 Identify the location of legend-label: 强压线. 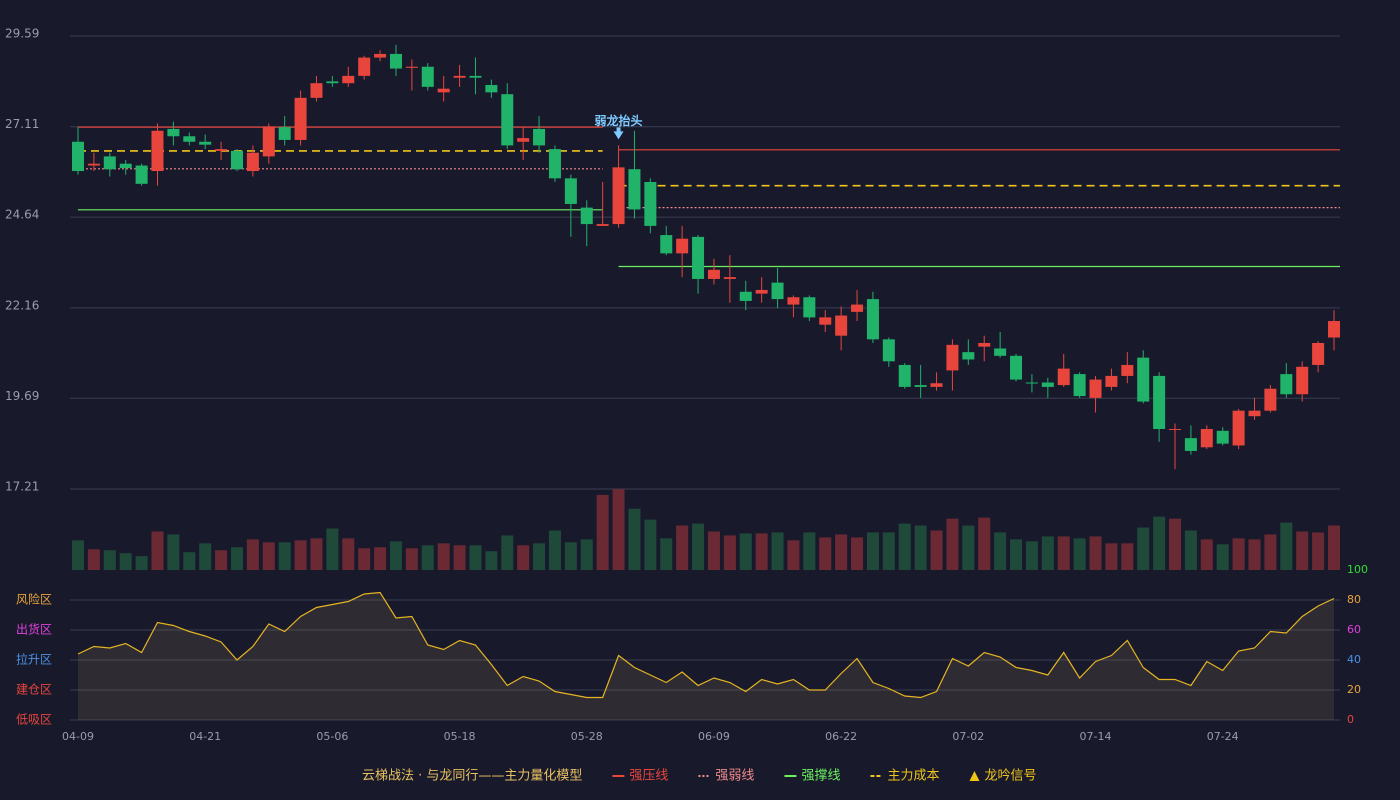
(648, 776).